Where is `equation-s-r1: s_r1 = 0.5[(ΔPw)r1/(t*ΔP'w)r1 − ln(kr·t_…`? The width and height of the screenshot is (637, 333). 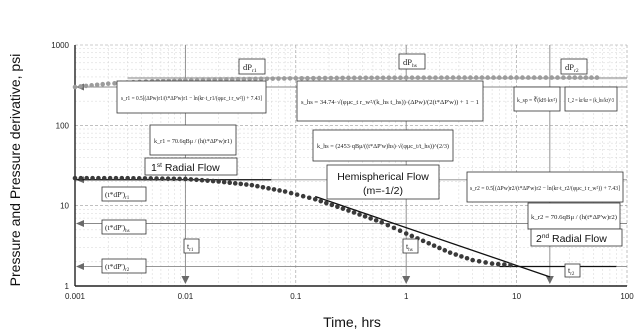 equation-s-r1: s_r1 = 0.5[(ΔPw)r1/(t*ΔP'w)r1 − ln(kr·t_… is located at coordinates (191, 97).